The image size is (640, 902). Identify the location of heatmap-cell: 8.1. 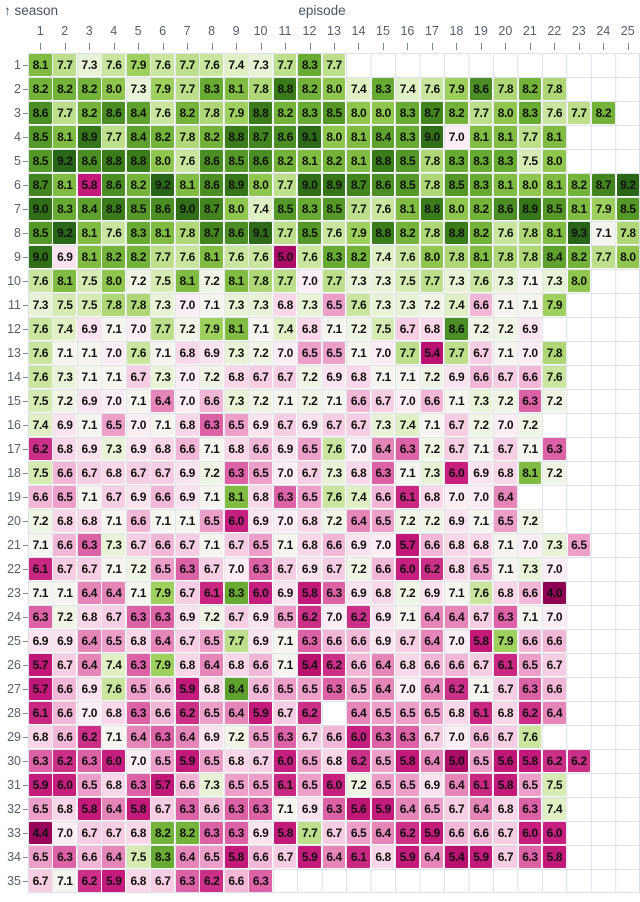
(358, 161).